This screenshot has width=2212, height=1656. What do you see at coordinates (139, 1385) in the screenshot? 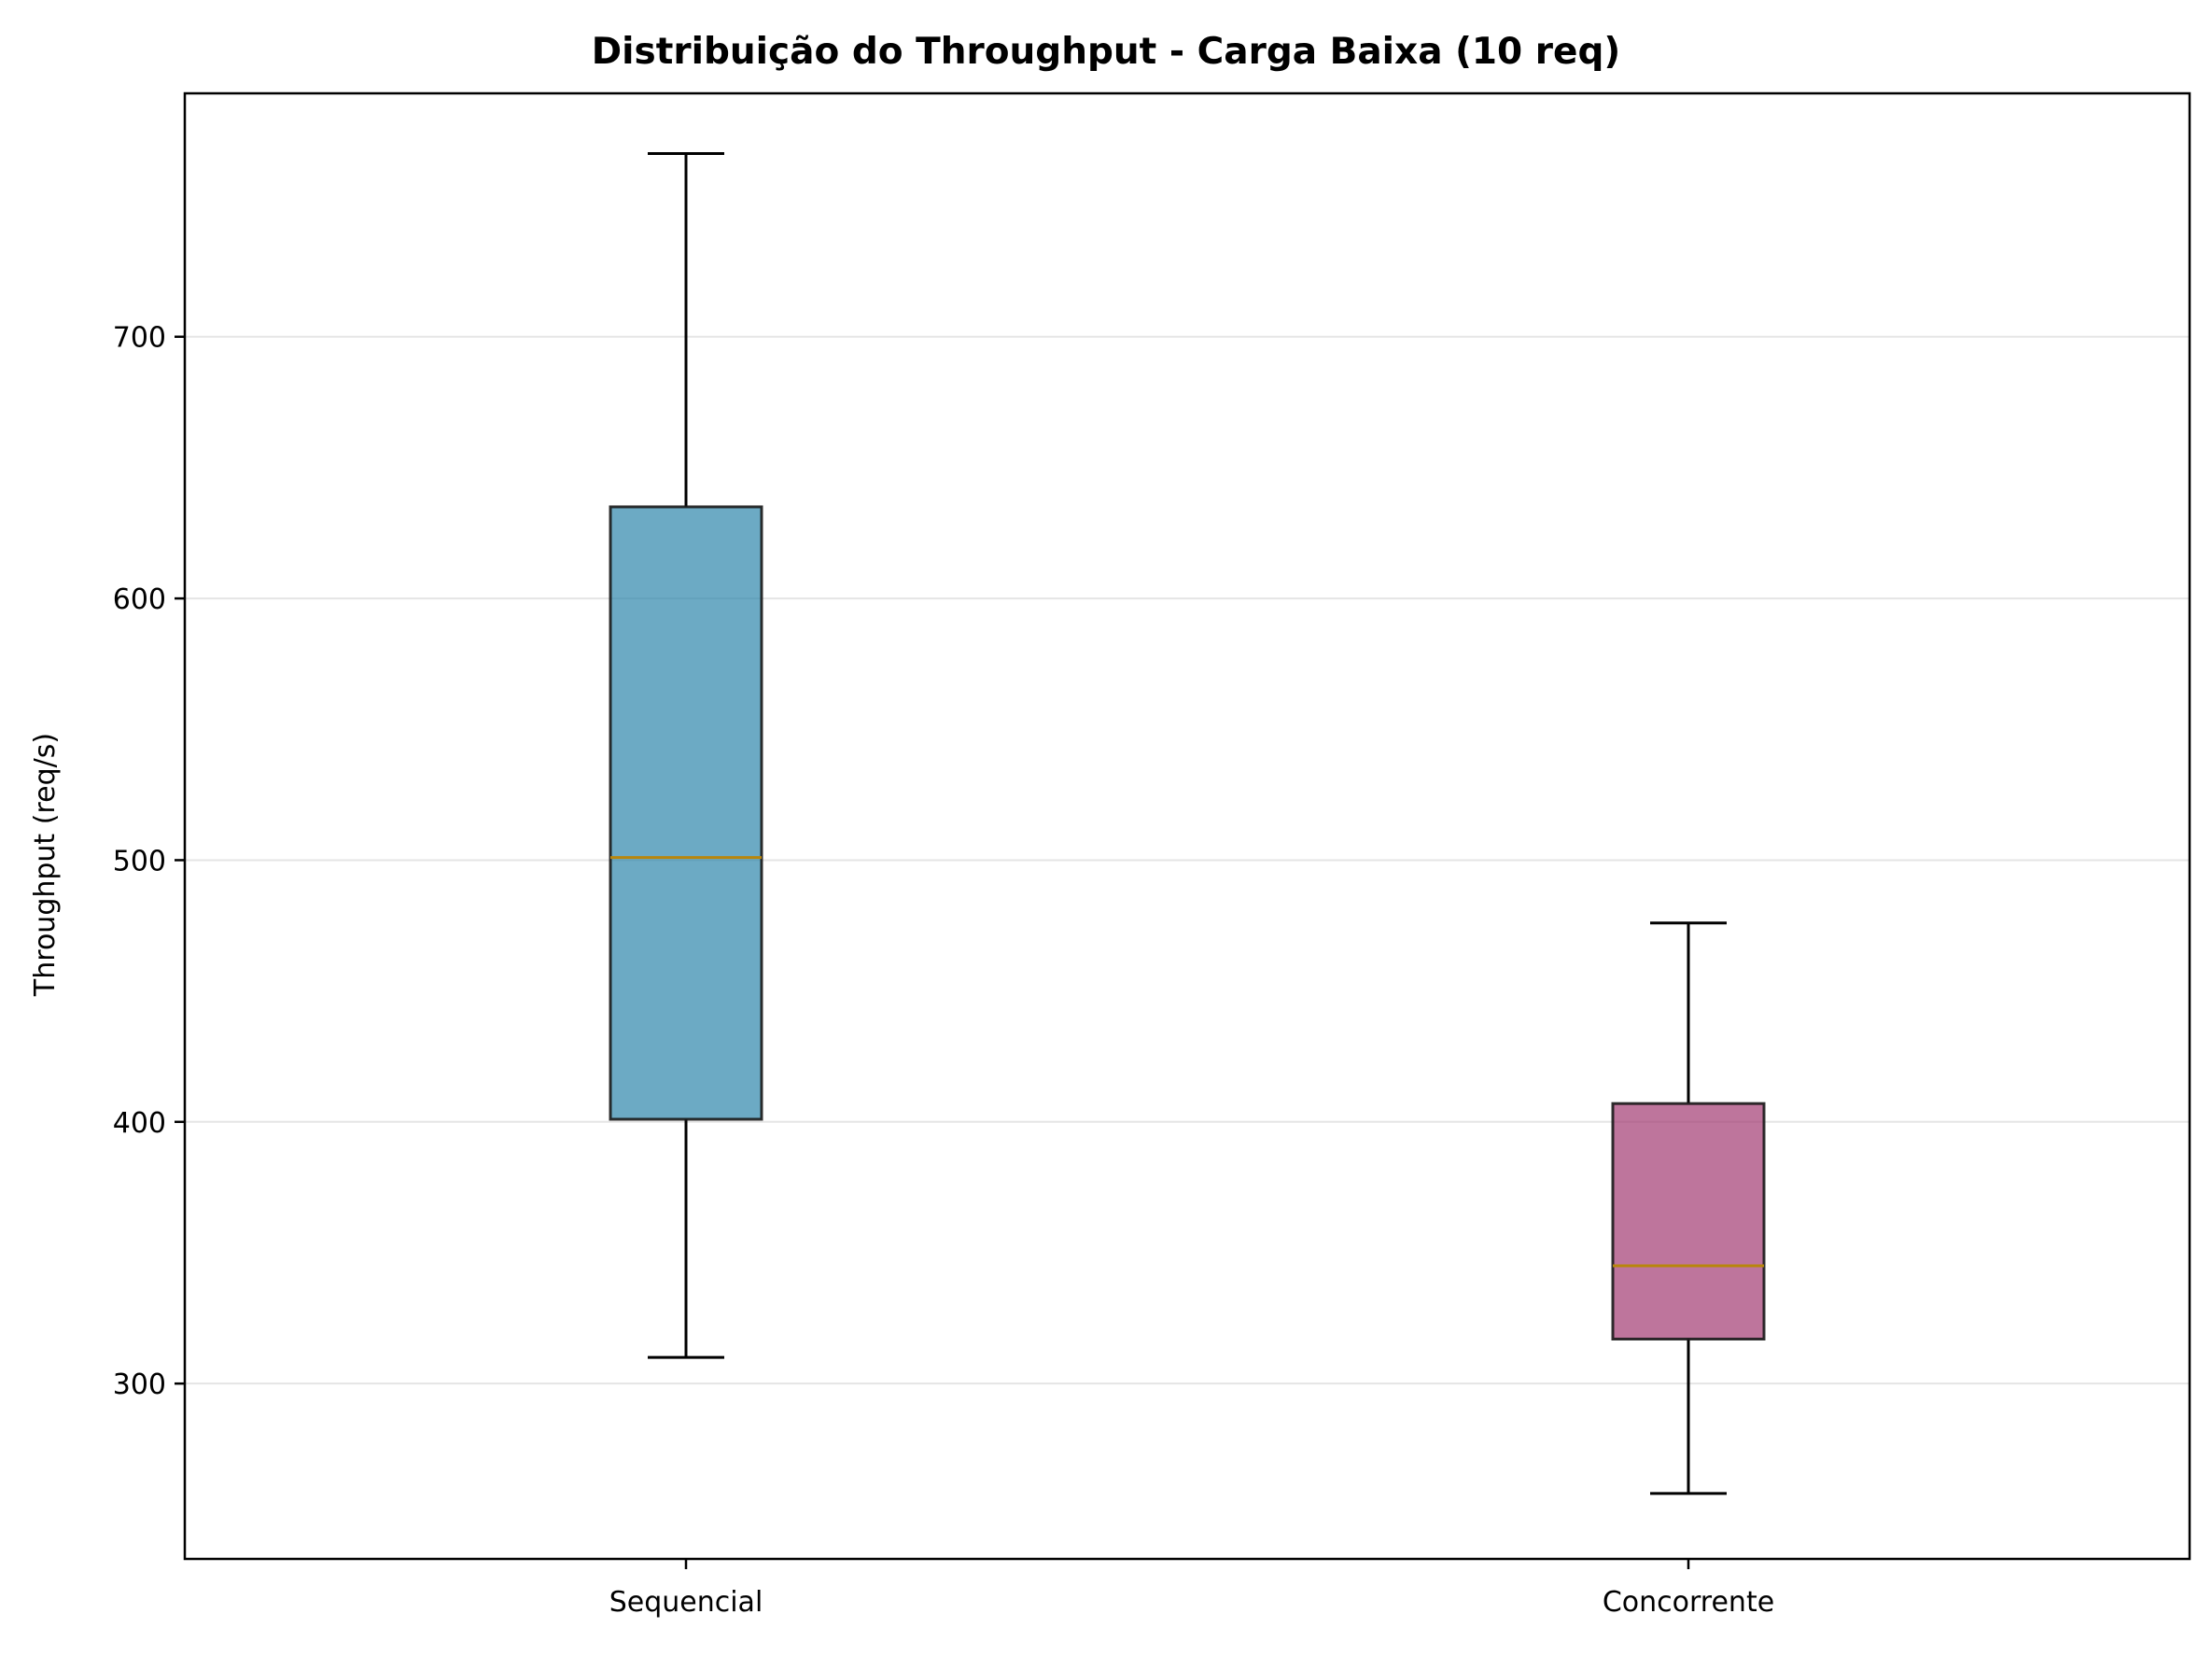
I see `y-tick-label: 300` at bounding box center [139, 1385].